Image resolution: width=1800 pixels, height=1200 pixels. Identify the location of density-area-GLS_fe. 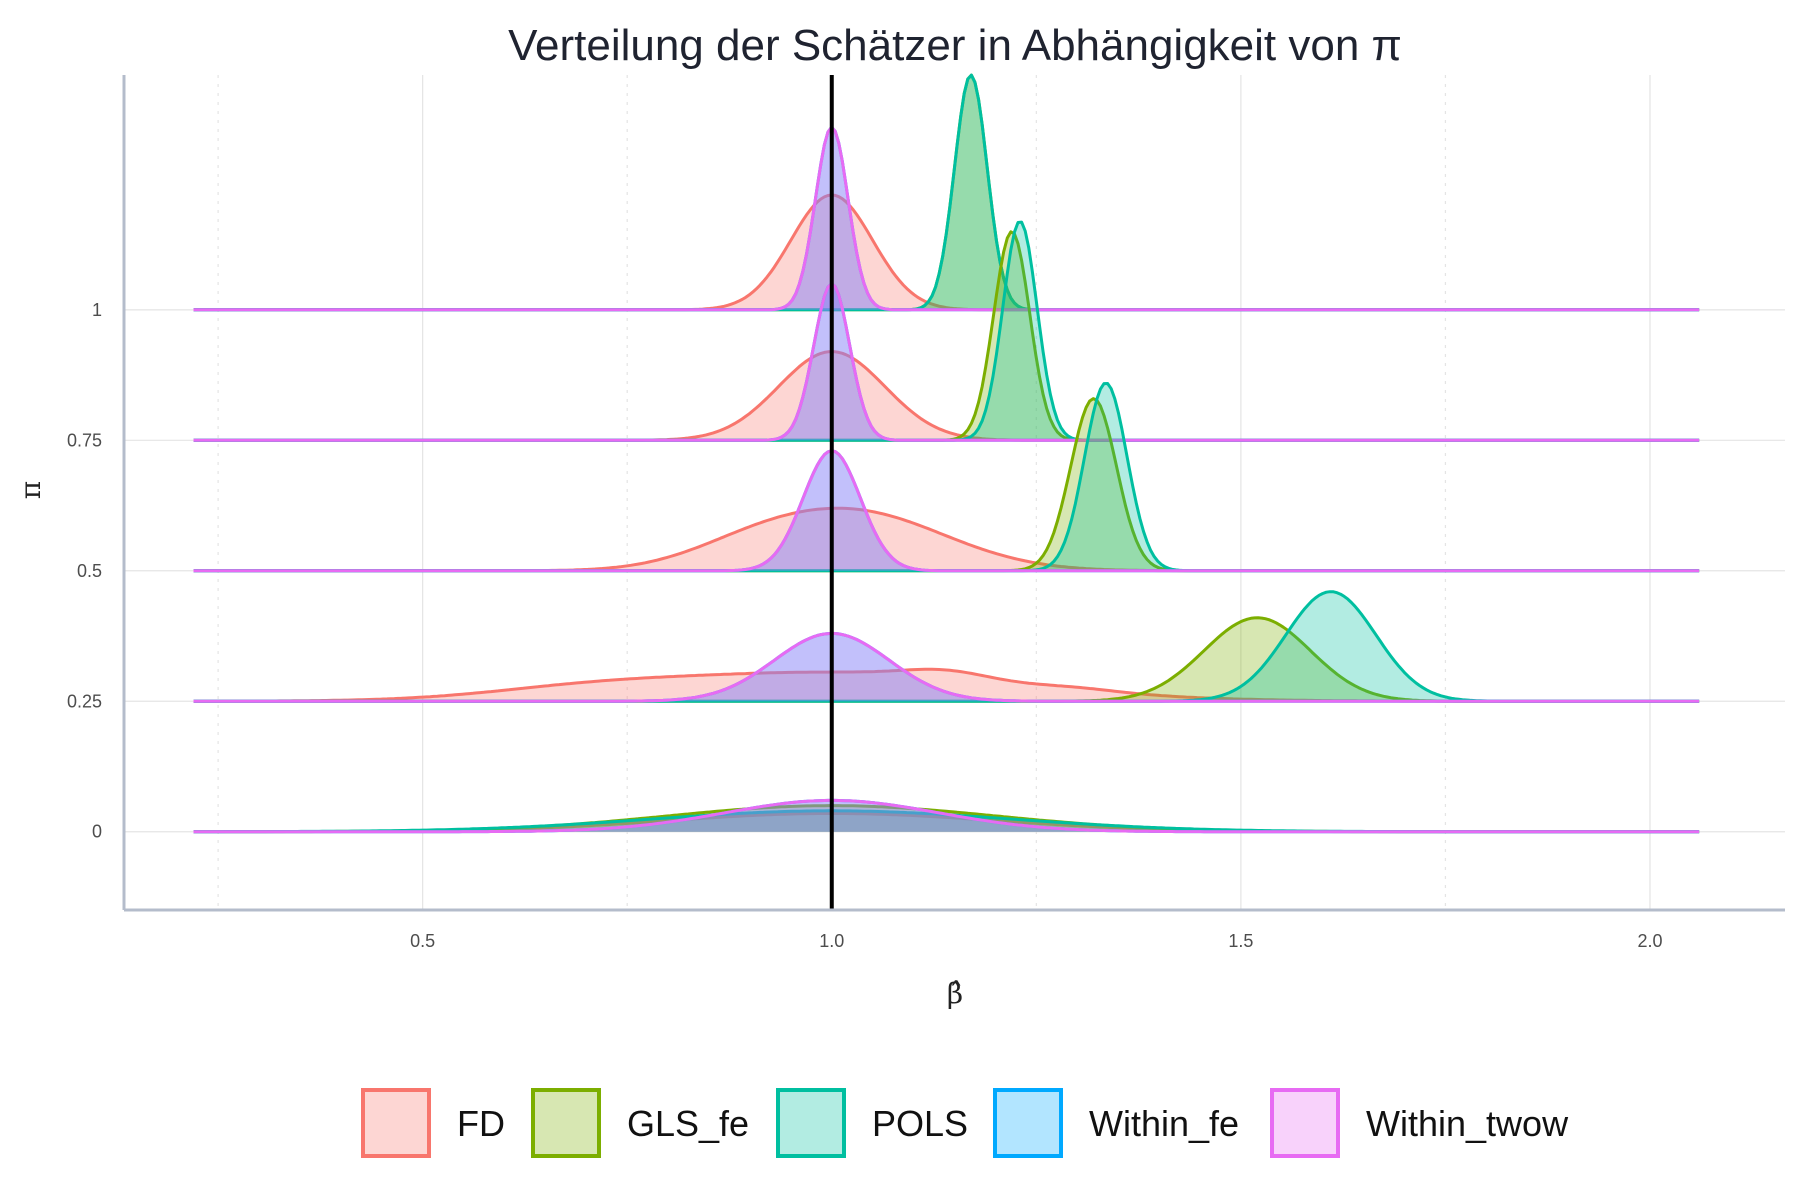
(946, 659).